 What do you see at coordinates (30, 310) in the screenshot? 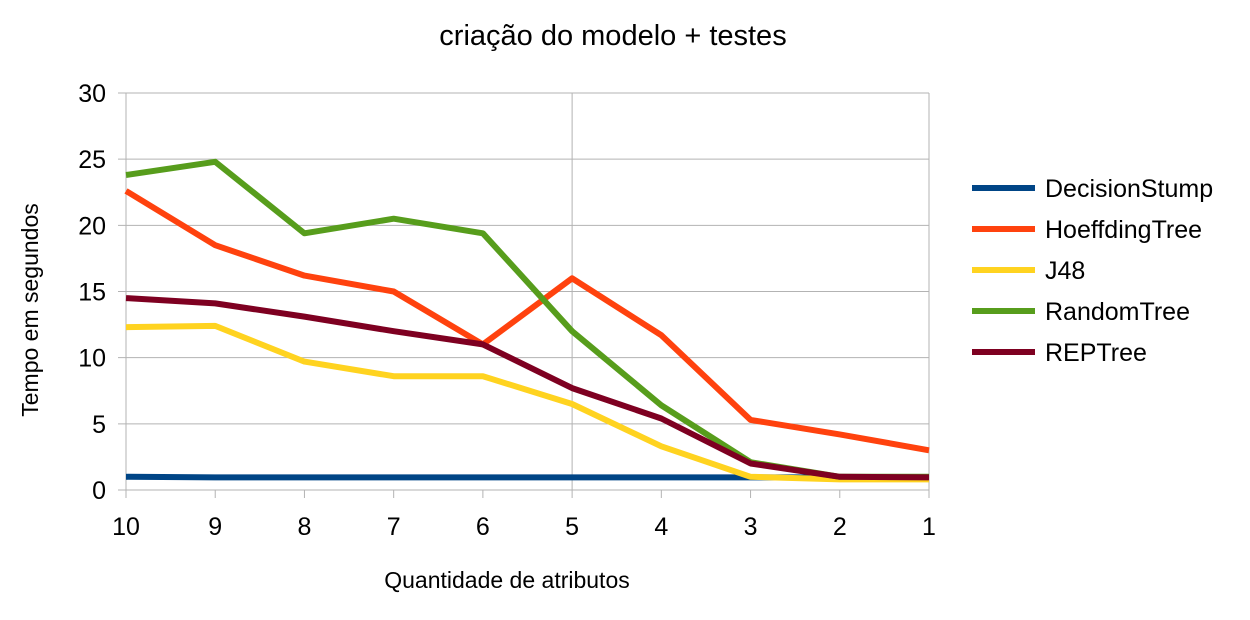
I see `y-axis-label: Tempo em segundos` at bounding box center [30, 310].